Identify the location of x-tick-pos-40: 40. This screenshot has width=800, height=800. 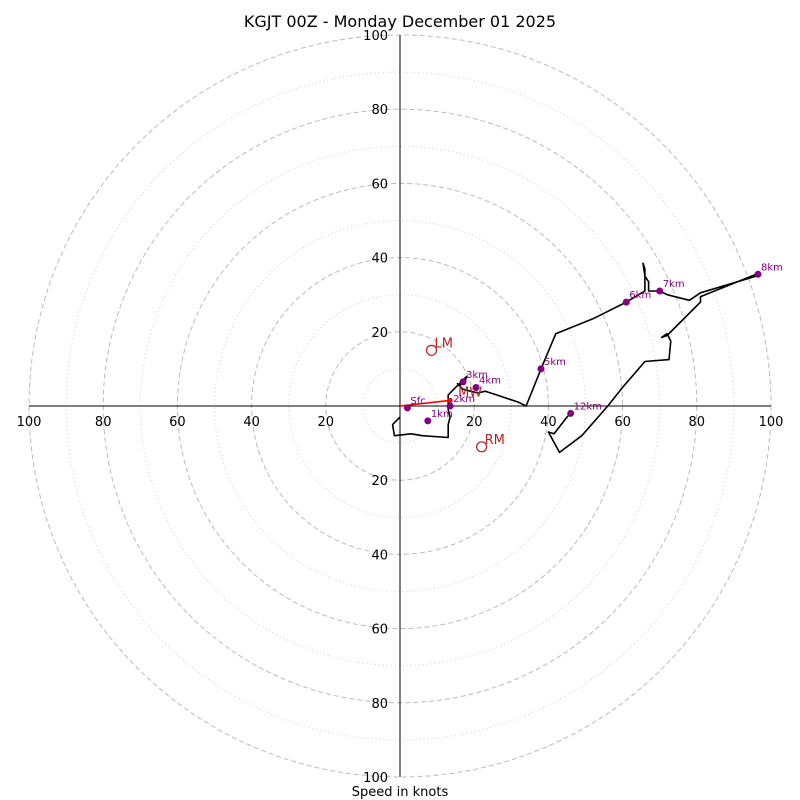
(548, 422).